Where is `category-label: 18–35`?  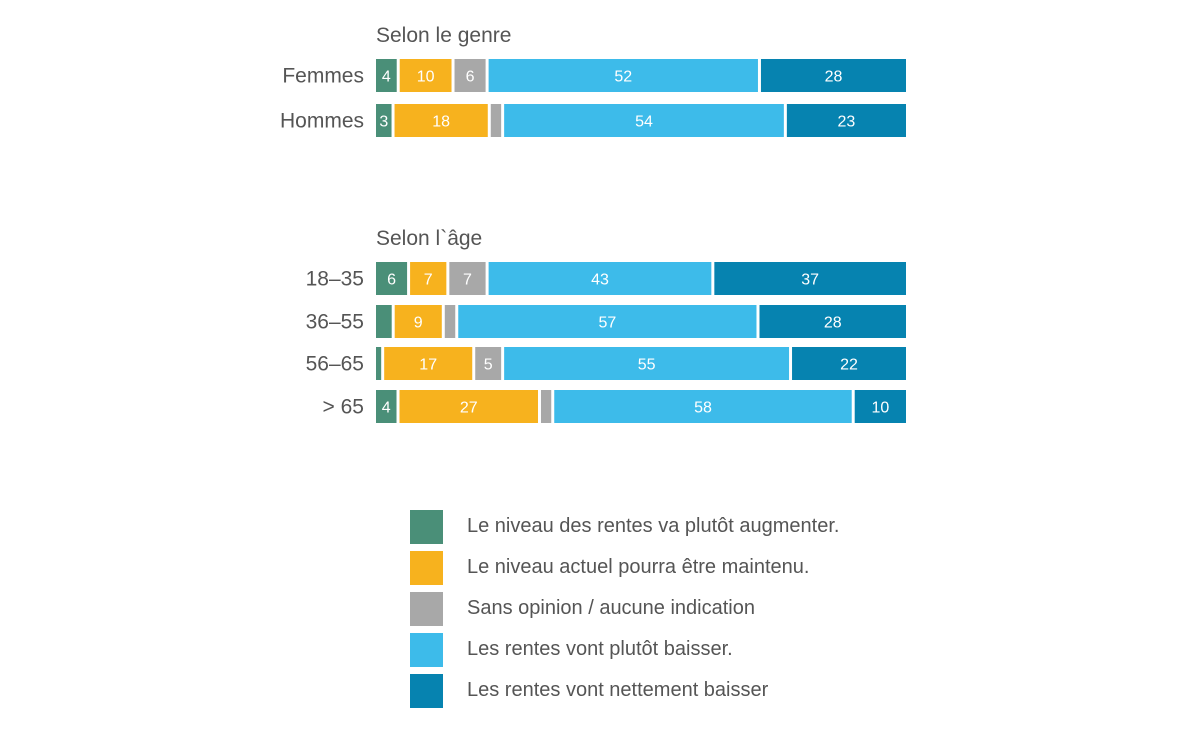
category-label: 18–35 is located at coordinates (335, 279).